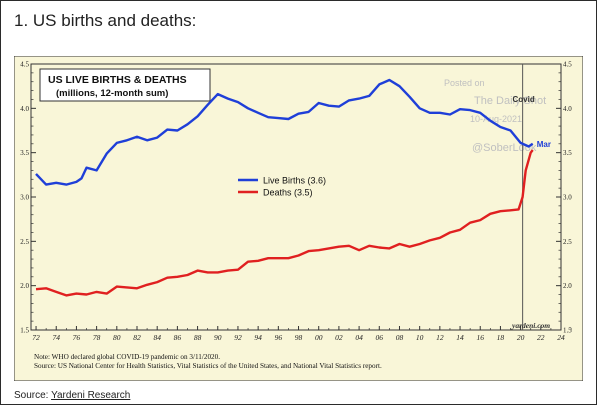 The height and width of the screenshot is (405, 597). What do you see at coordinates (567, 242) in the screenshot?
I see `y-tick-label-right: 2.5` at bounding box center [567, 242].